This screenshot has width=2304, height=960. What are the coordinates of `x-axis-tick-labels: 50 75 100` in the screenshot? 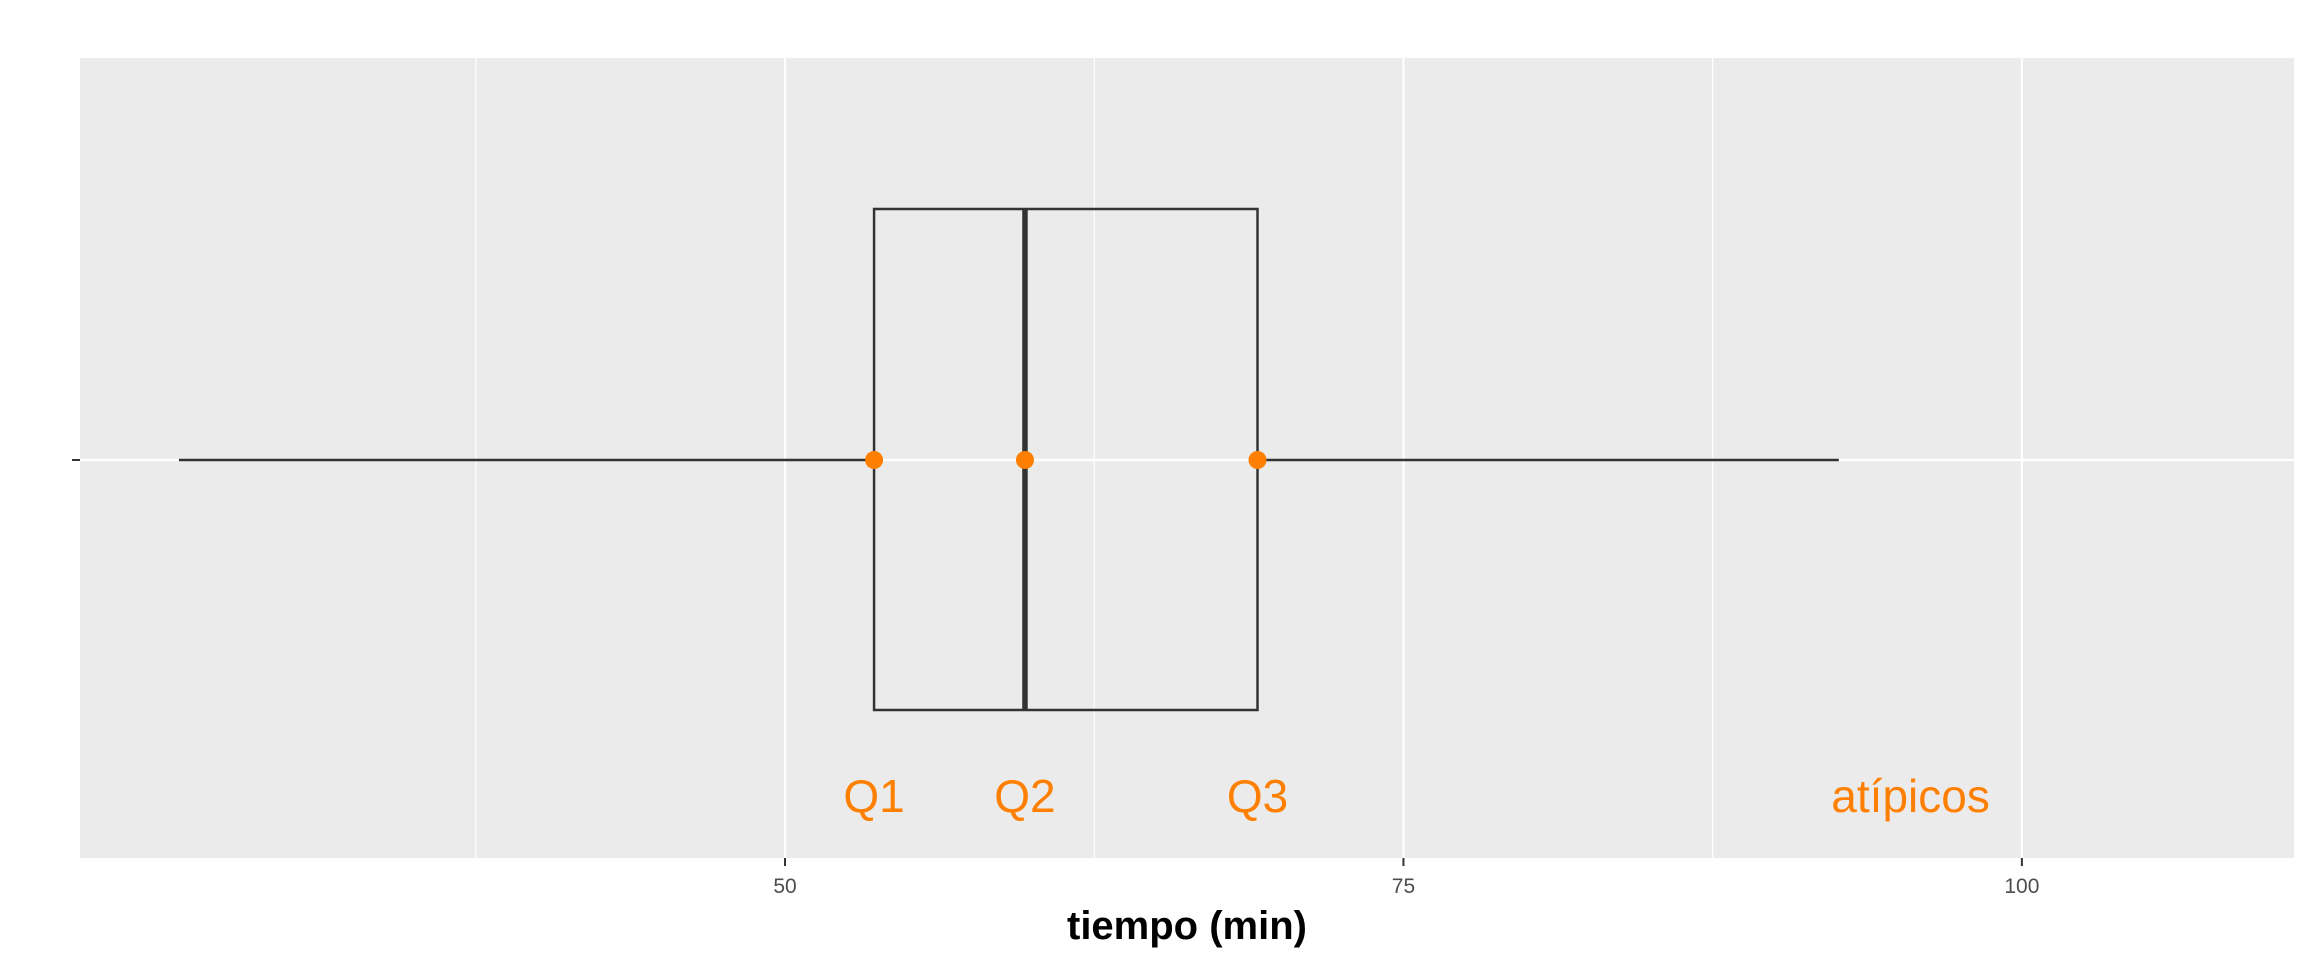 It's located at (1406, 878).